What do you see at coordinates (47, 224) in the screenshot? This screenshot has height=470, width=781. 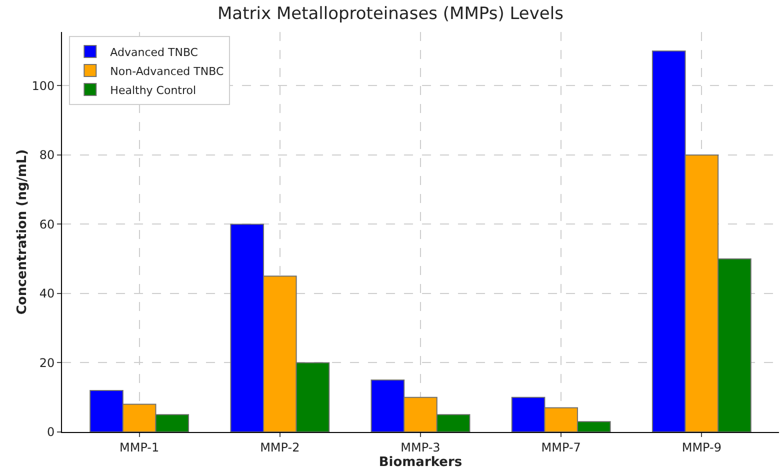 I see `y-tick-label: 60` at bounding box center [47, 224].